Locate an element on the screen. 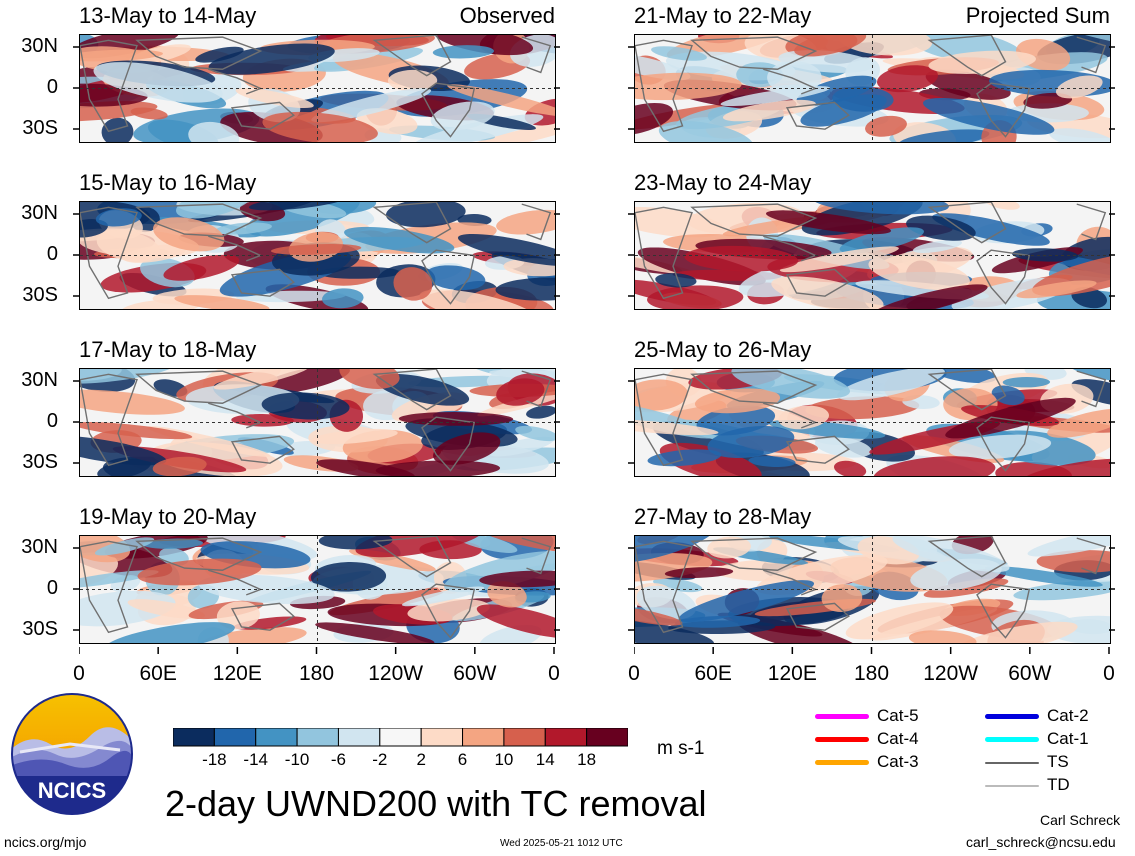  legend-item: Cat-5 is located at coordinates (867, 716).